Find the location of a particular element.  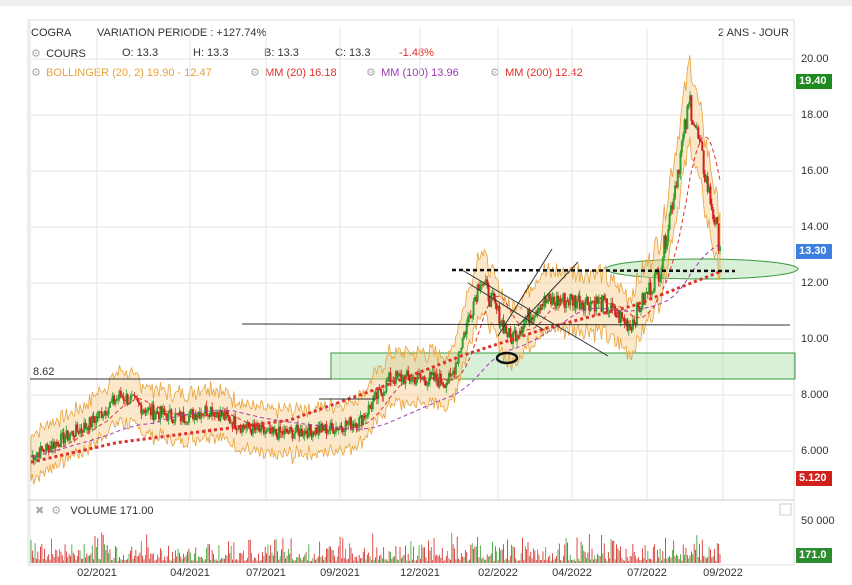

y-tick-label: 12.00 is located at coordinates (815, 283).